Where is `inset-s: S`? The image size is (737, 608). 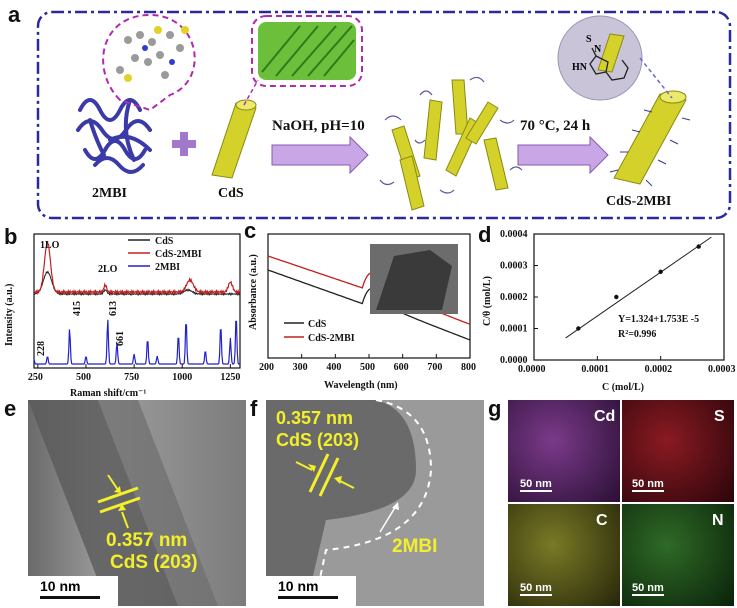 inset-s: S is located at coordinates (589, 39).